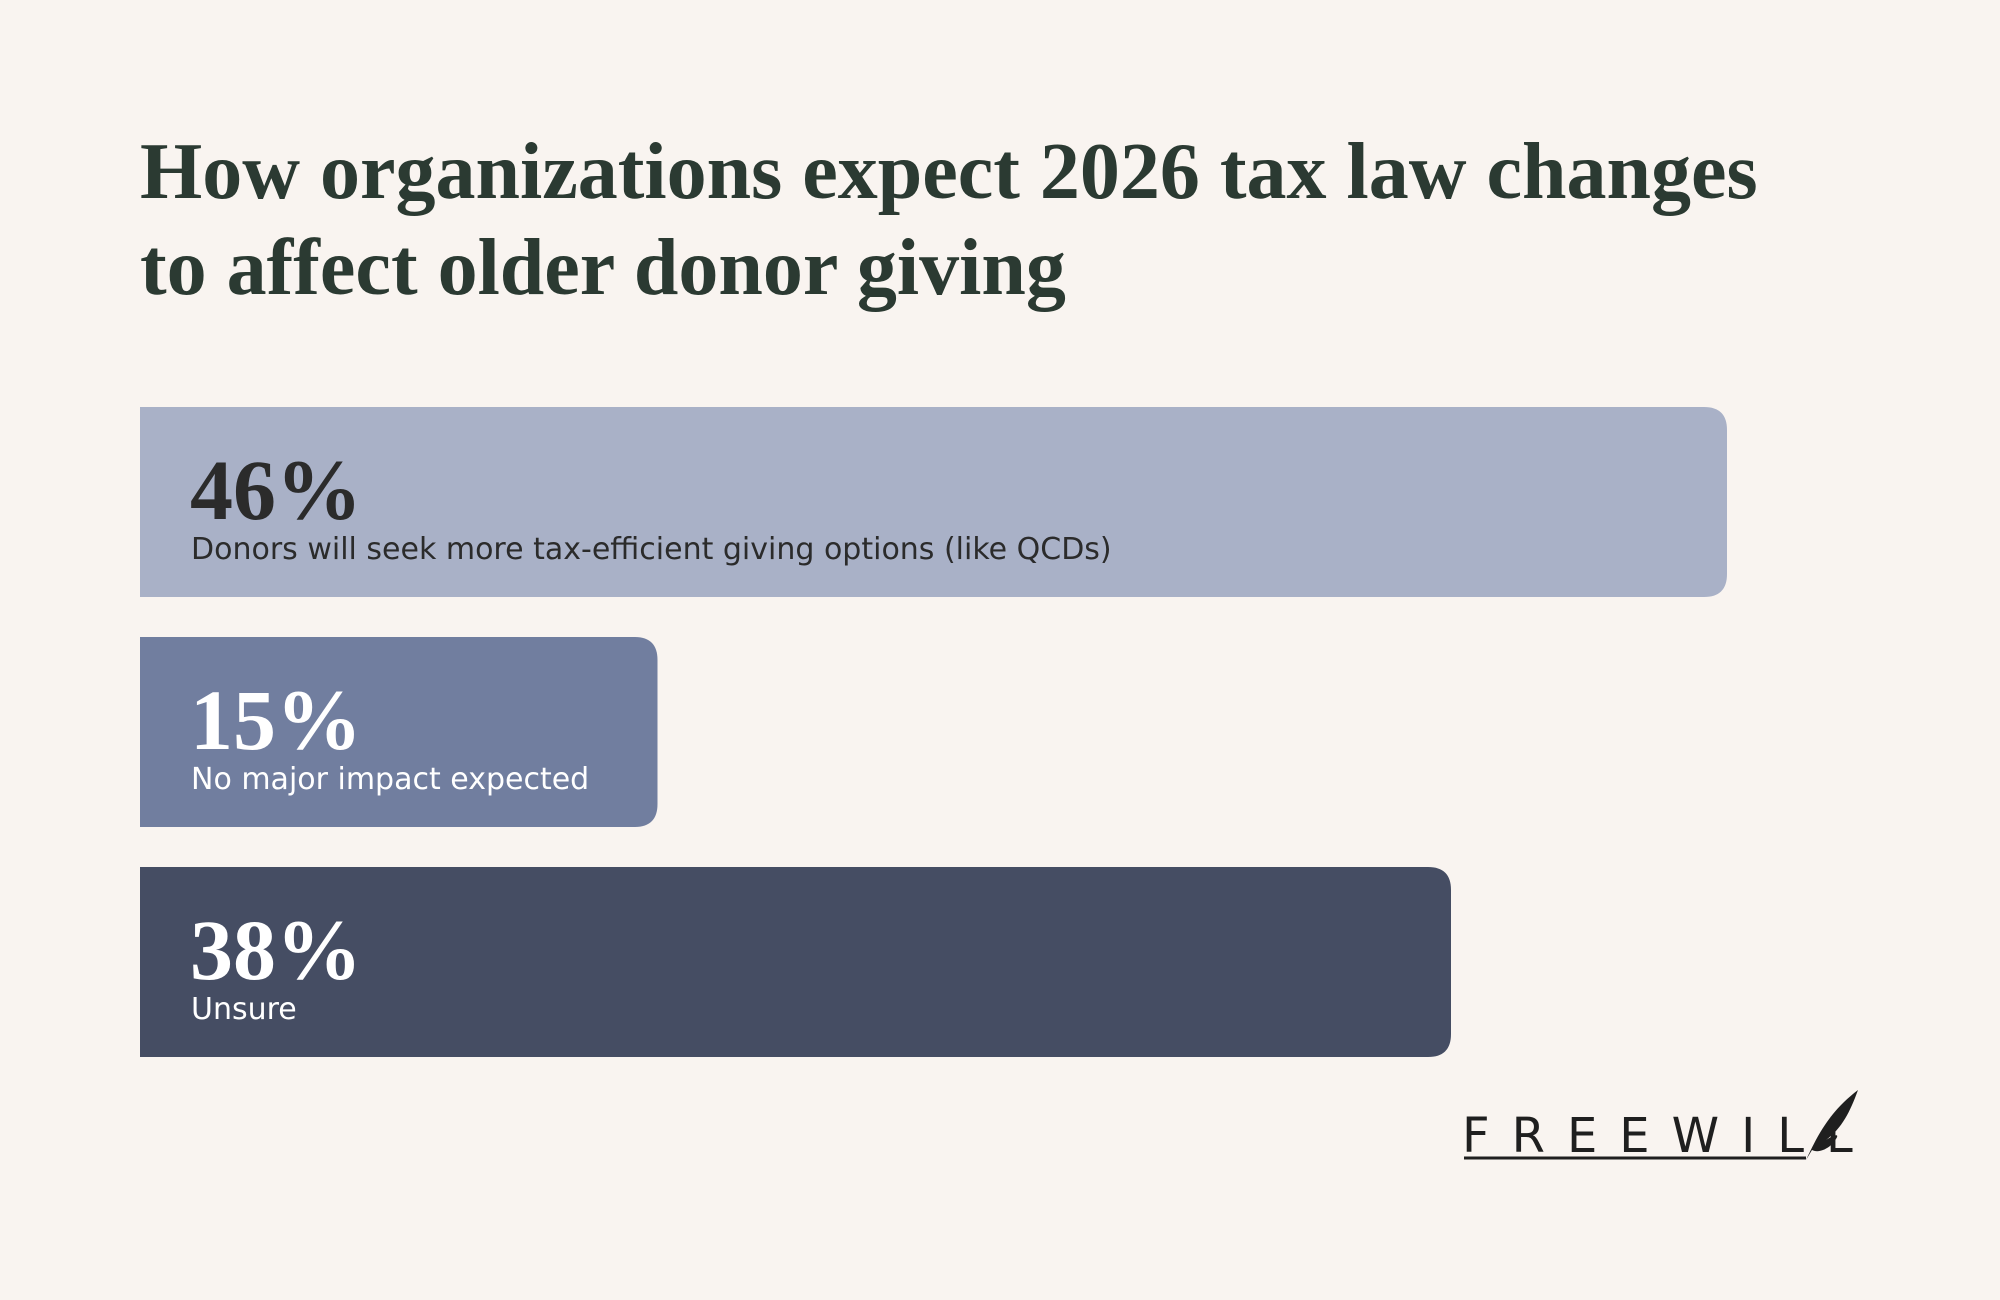  What do you see at coordinates (1832, 1125) in the screenshot?
I see `logo-feather` at bounding box center [1832, 1125].